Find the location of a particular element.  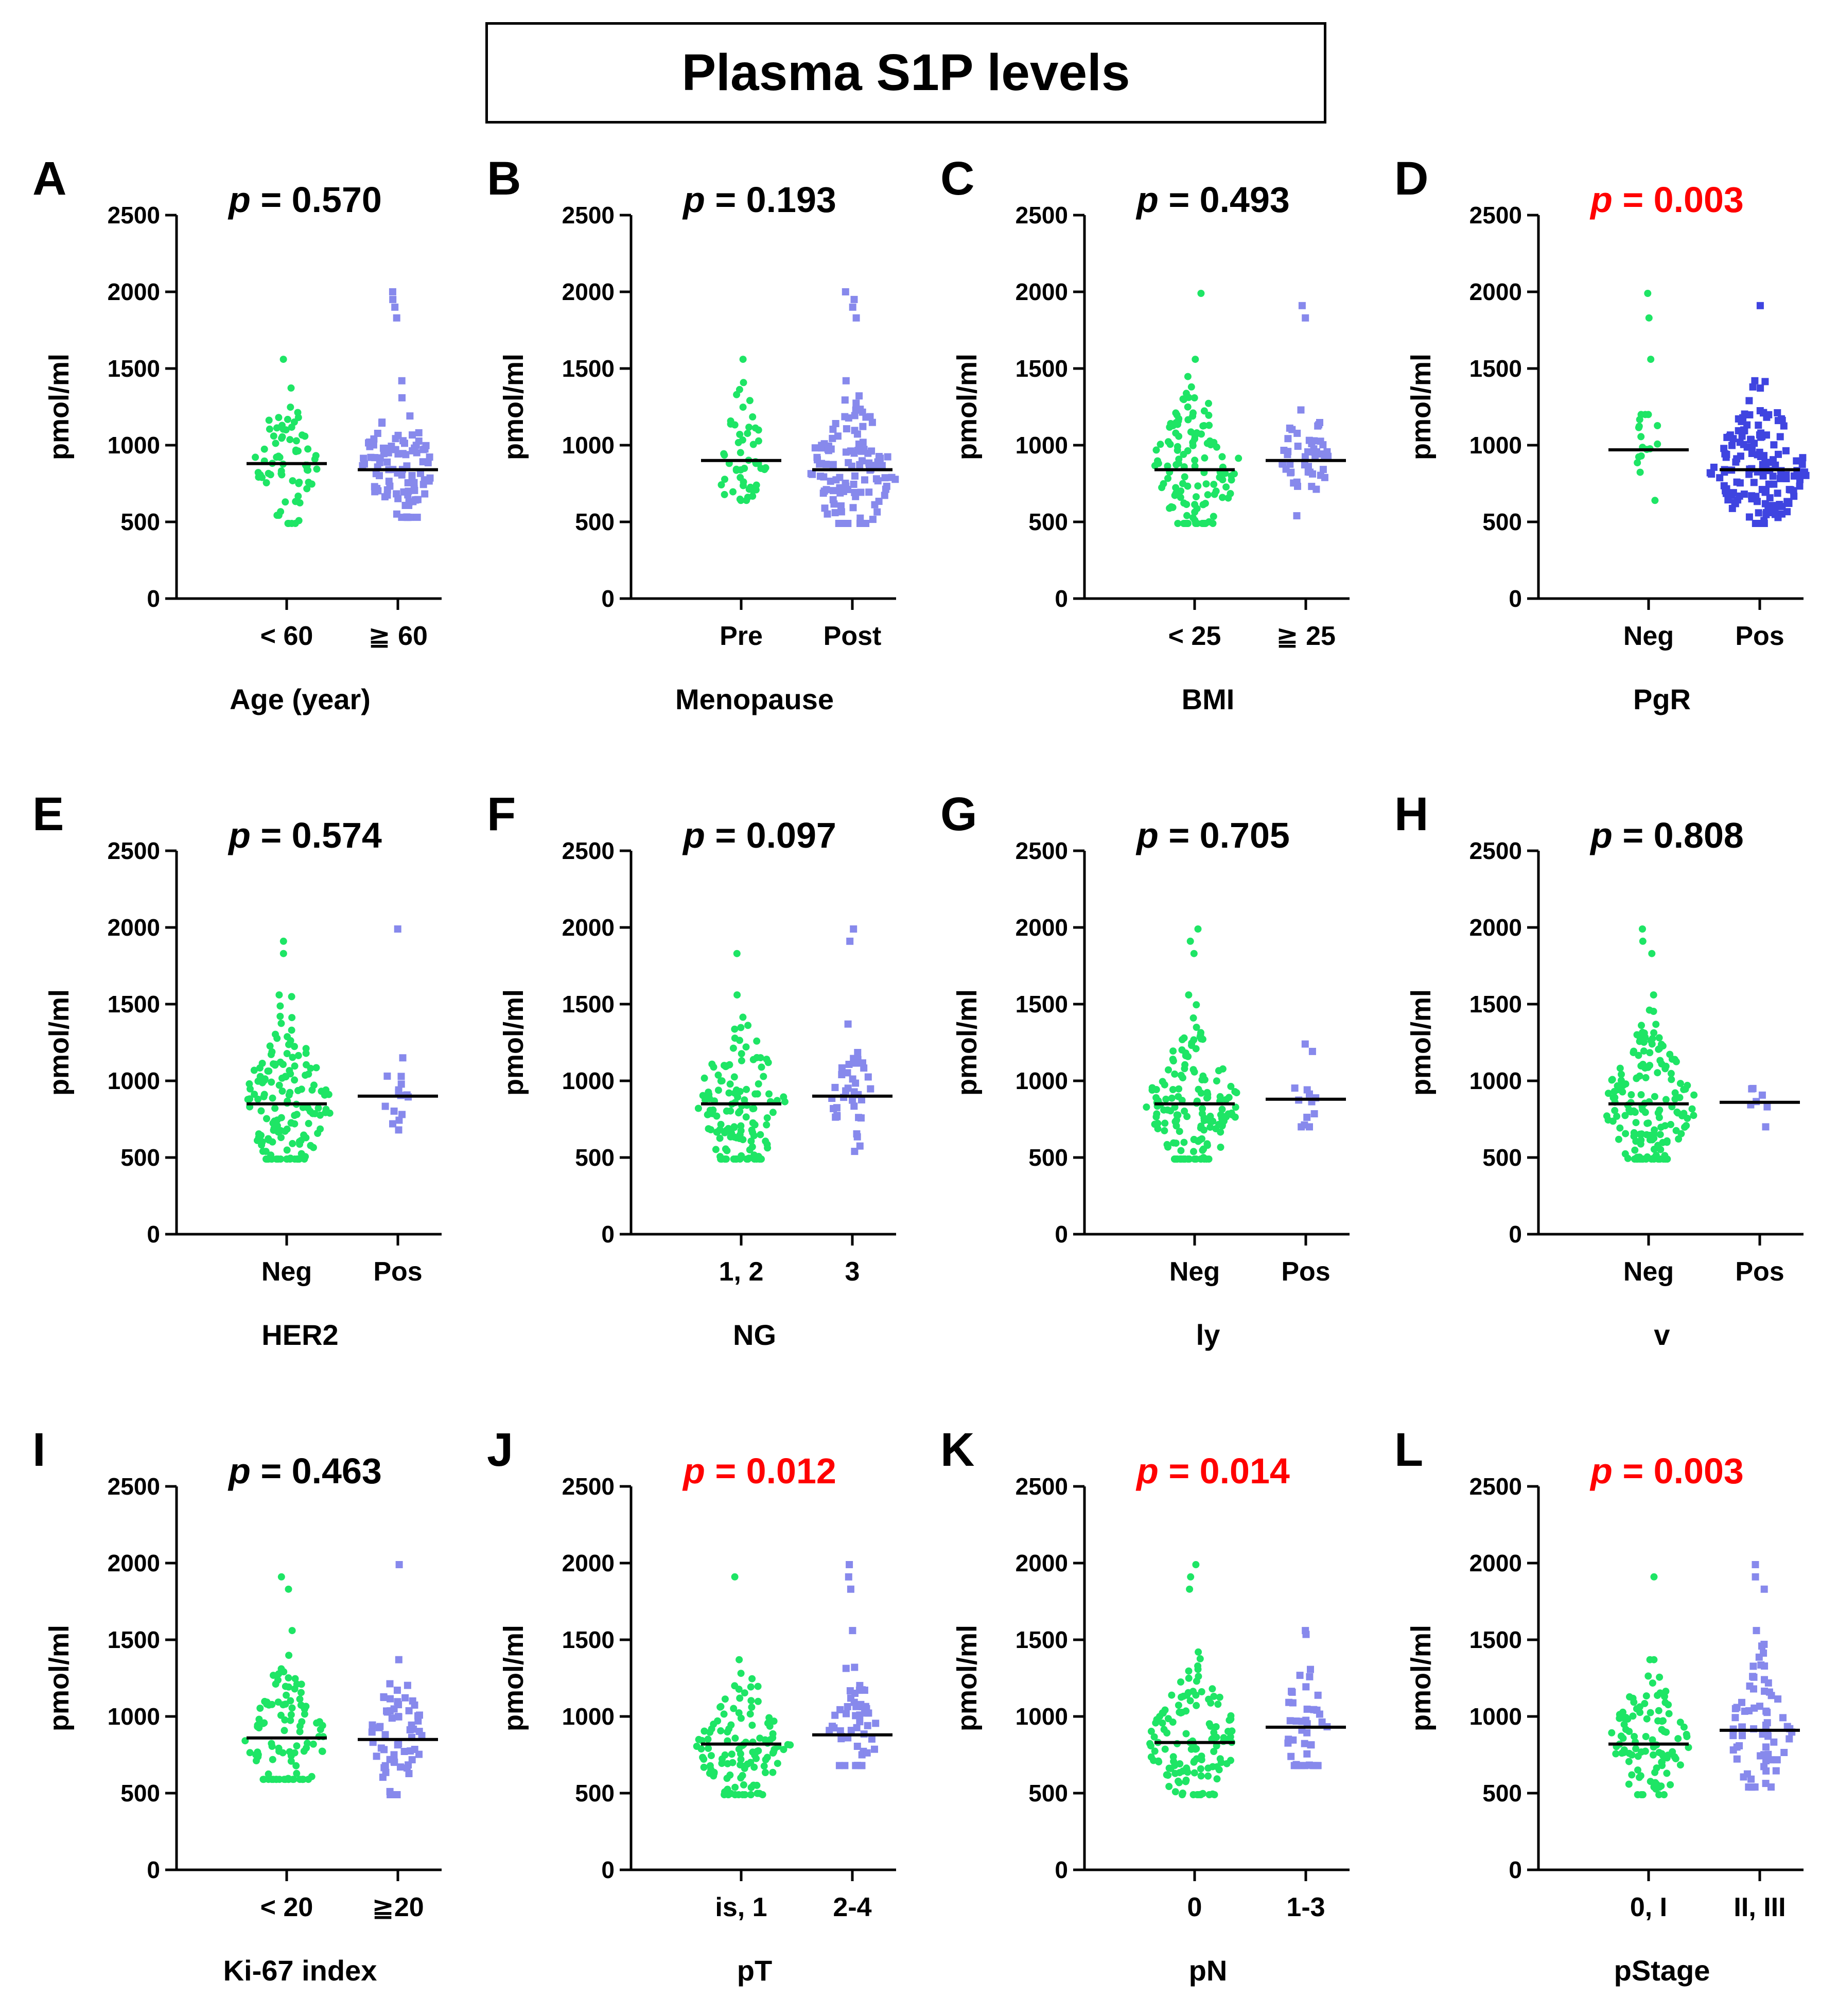

x-category-label: is, 1 is located at coordinates (741, 1907).